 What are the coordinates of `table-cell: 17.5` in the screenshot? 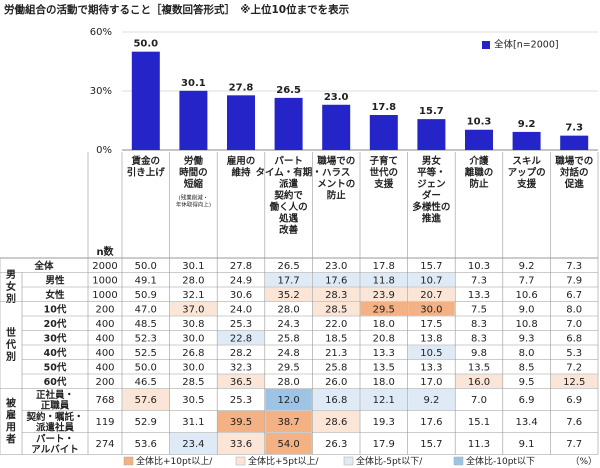 It's located at (431, 324).